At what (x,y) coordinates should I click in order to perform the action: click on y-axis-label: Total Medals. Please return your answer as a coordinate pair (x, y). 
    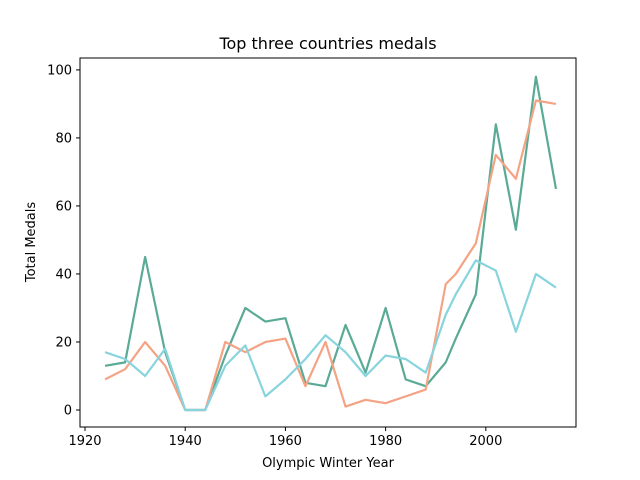
    Looking at the image, I should click on (31, 243).